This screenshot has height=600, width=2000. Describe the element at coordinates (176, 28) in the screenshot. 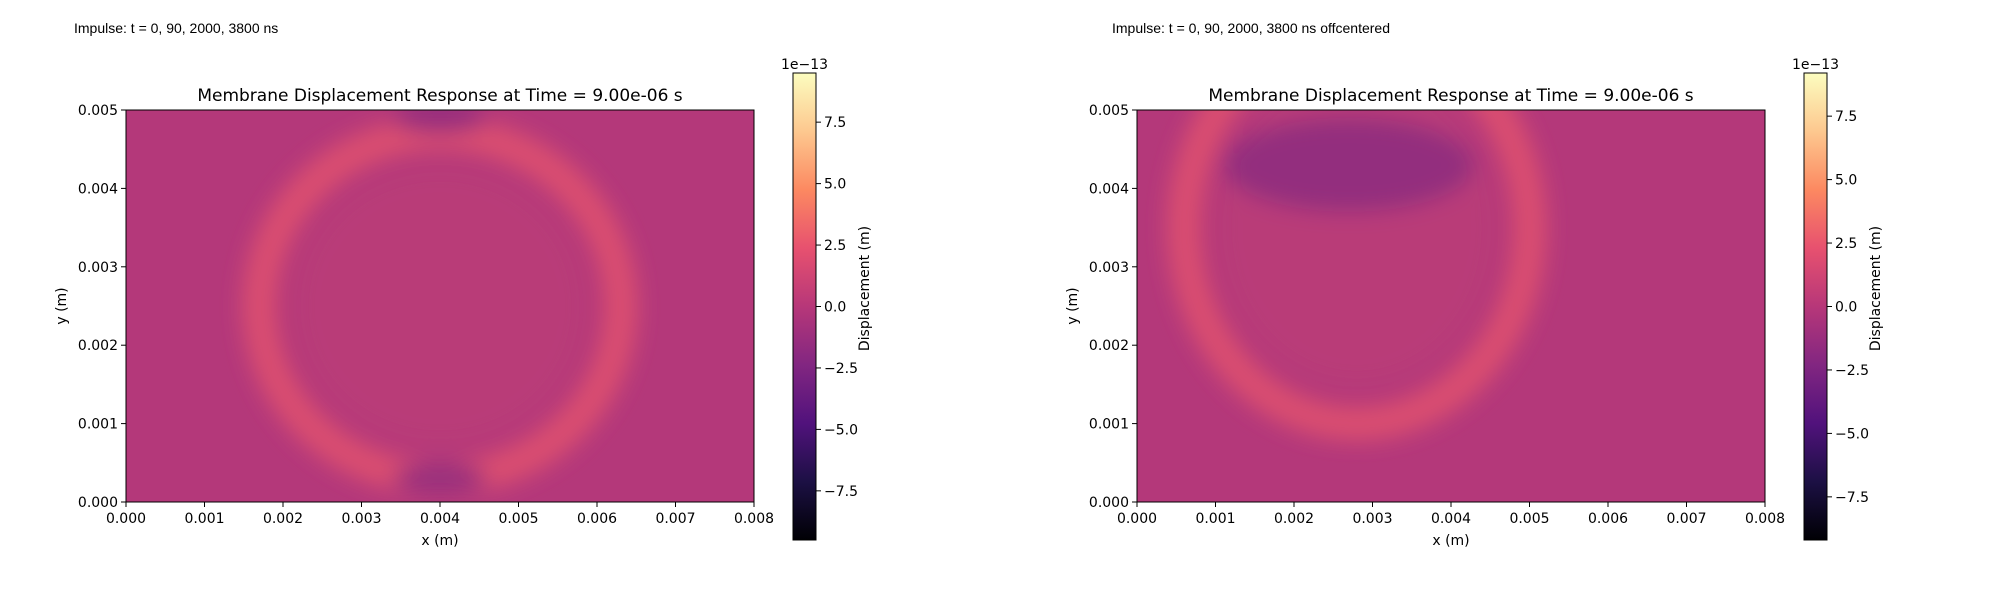

I see `caption-left: Impulse: t = 0, 90, 2000, 3800 ns` at that location.